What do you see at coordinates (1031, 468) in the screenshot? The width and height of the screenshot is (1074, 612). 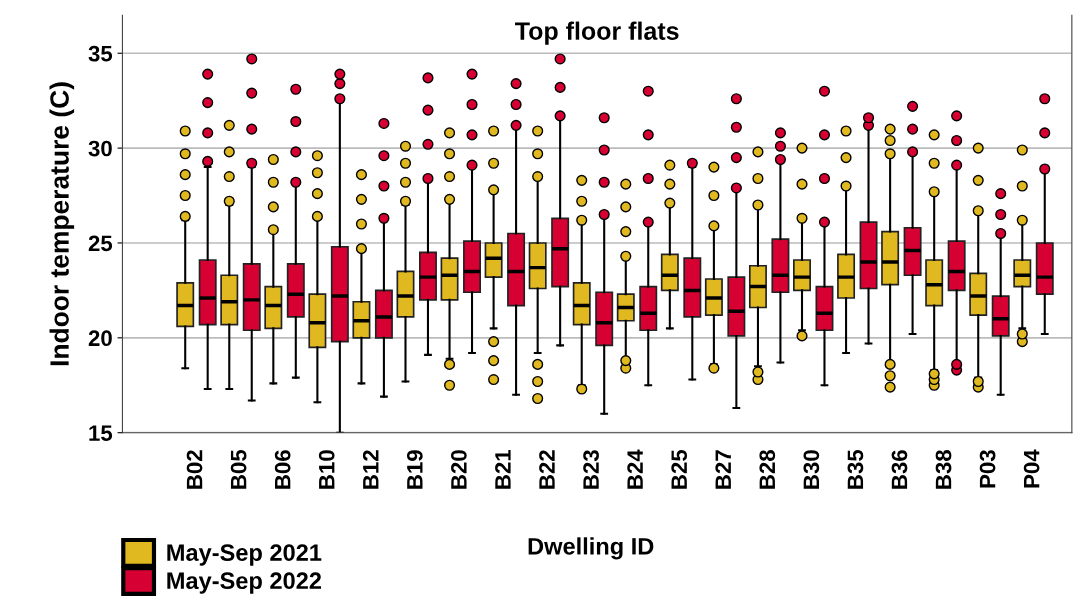 I see `x-tick-label: P04` at bounding box center [1031, 468].